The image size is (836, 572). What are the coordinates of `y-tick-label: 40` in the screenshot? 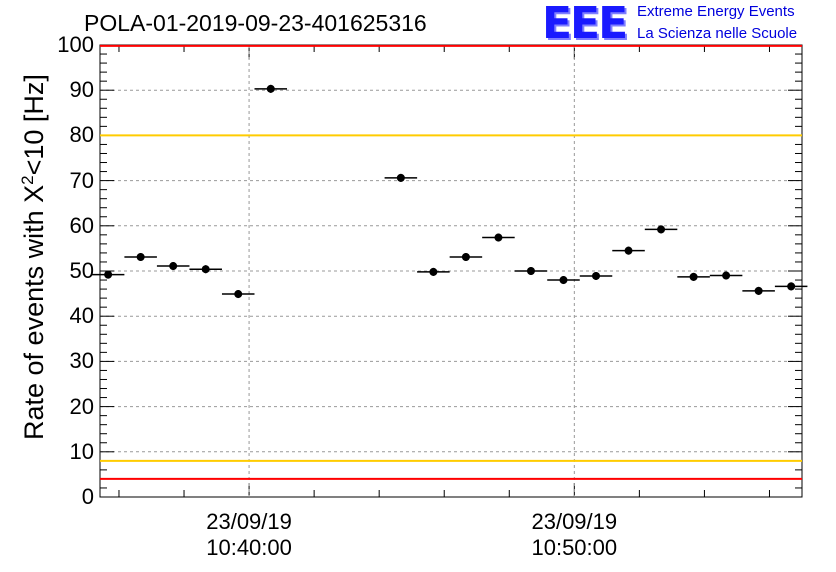 It's located at (81, 316).